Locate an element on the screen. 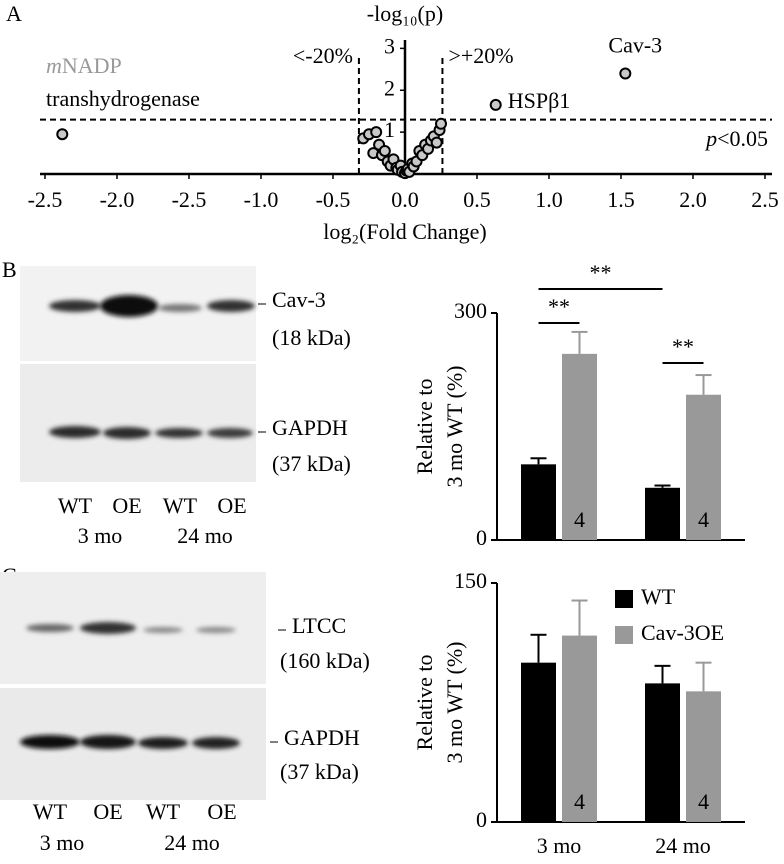 The width and height of the screenshot is (784, 864). x-tick-label: 2.0 is located at coordinates (693, 199).